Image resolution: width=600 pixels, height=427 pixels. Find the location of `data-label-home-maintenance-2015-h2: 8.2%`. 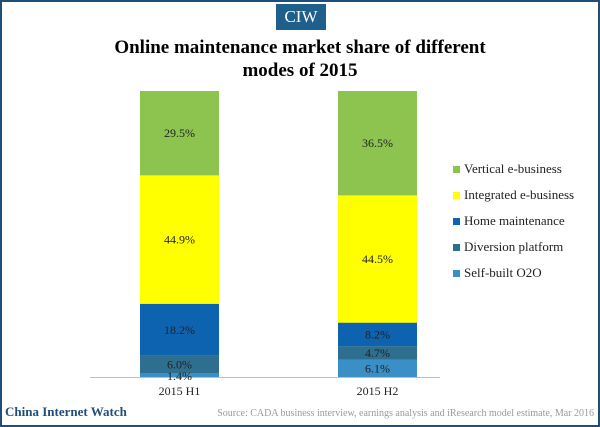

data-label-home-maintenance-2015-h2: 8.2% is located at coordinates (377, 334).